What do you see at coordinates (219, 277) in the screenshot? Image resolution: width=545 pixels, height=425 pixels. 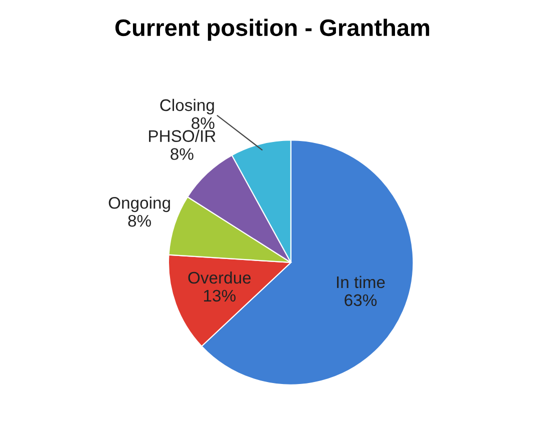 I see `slice-label: Overdue` at bounding box center [219, 277].